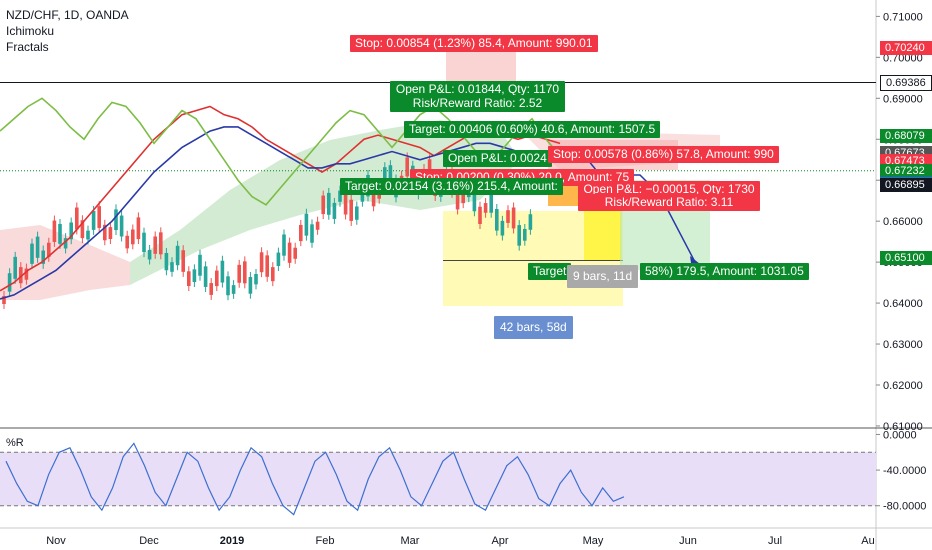 The image size is (932, 550). Describe the element at coordinates (775, 541) in the screenshot. I see `time-tick-label: Jul` at that location.